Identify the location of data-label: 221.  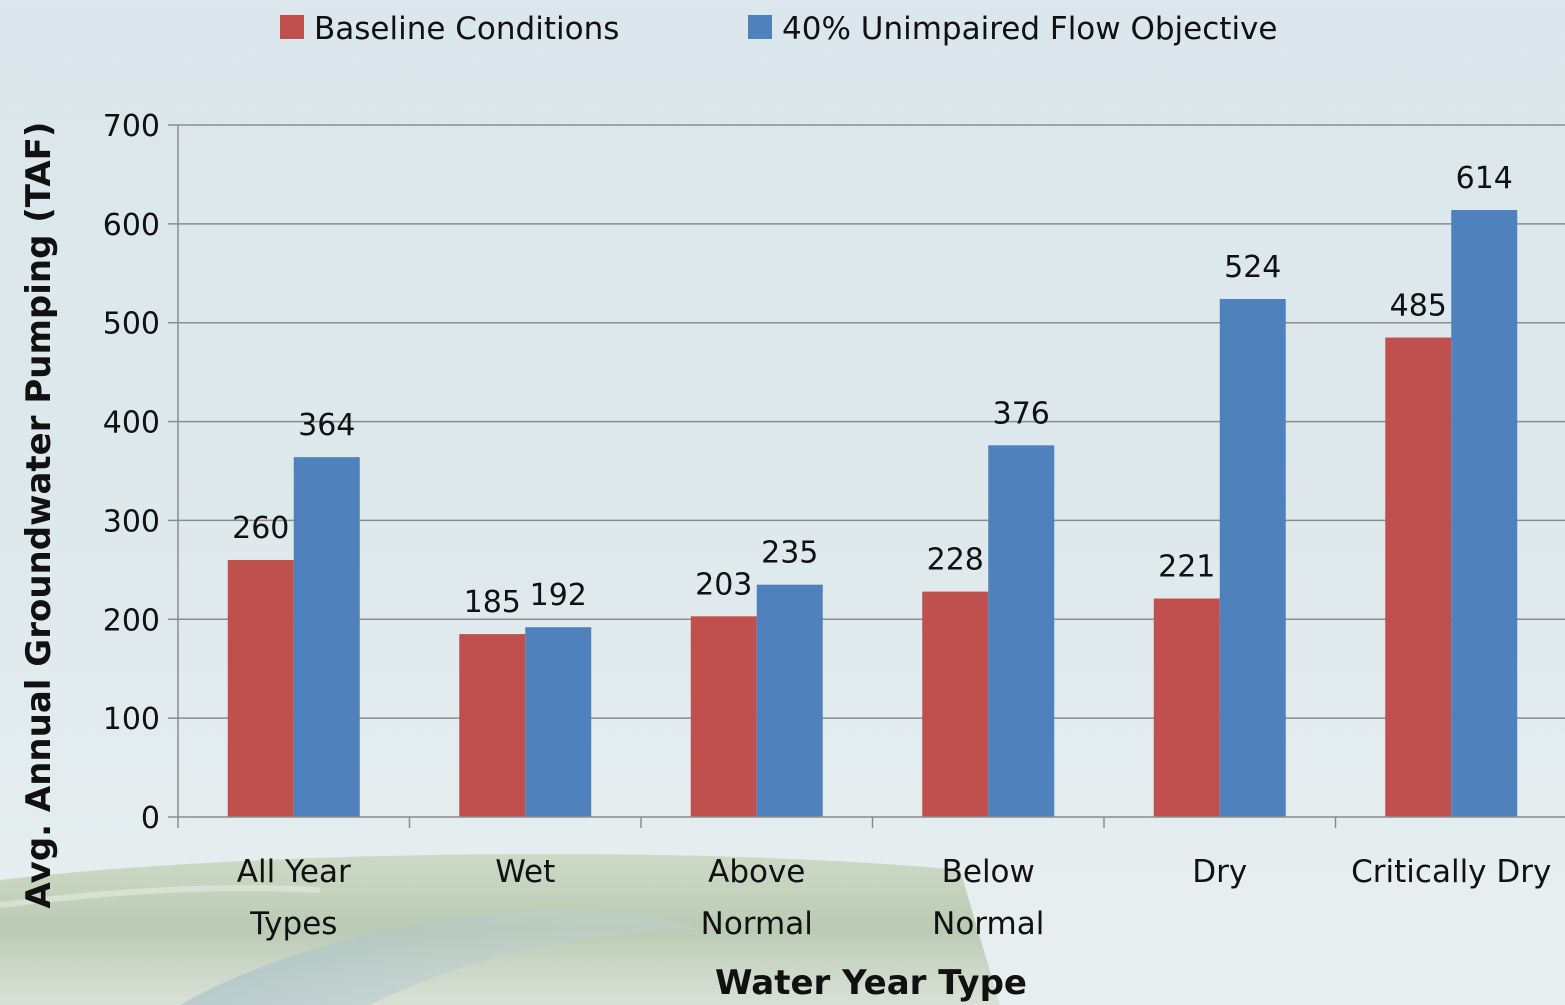
(1186, 567).